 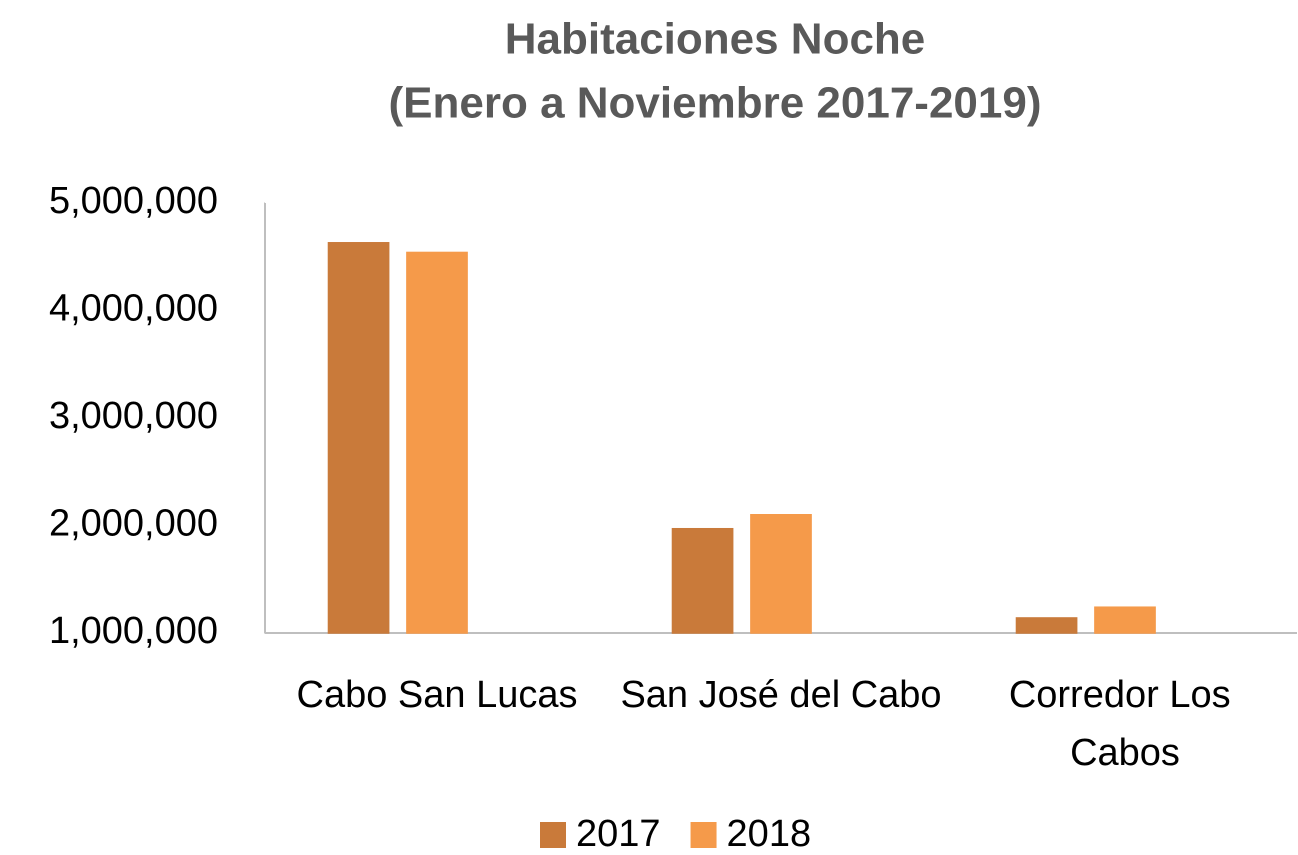 What do you see at coordinates (715, 103) in the screenshot?
I see `chart-subtitle: (Enero a Noviembre 2017-2019)` at bounding box center [715, 103].